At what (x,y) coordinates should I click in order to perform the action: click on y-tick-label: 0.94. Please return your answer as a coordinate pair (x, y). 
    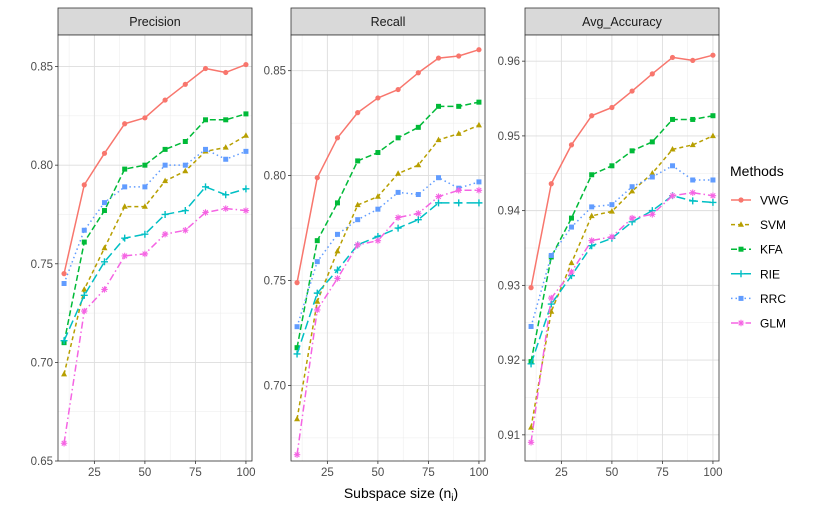
    Looking at the image, I should click on (509, 212).